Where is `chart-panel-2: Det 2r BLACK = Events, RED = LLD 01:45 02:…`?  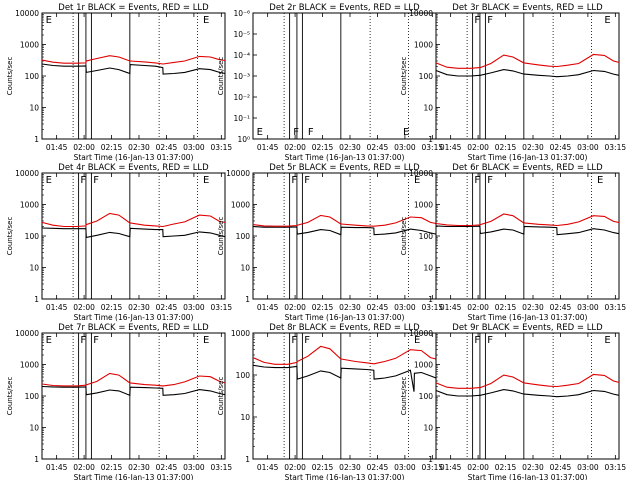 chart-panel-2: Det 2r BLACK = Events, RED = LLD 01:45 02:… is located at coordinates (330, 82).